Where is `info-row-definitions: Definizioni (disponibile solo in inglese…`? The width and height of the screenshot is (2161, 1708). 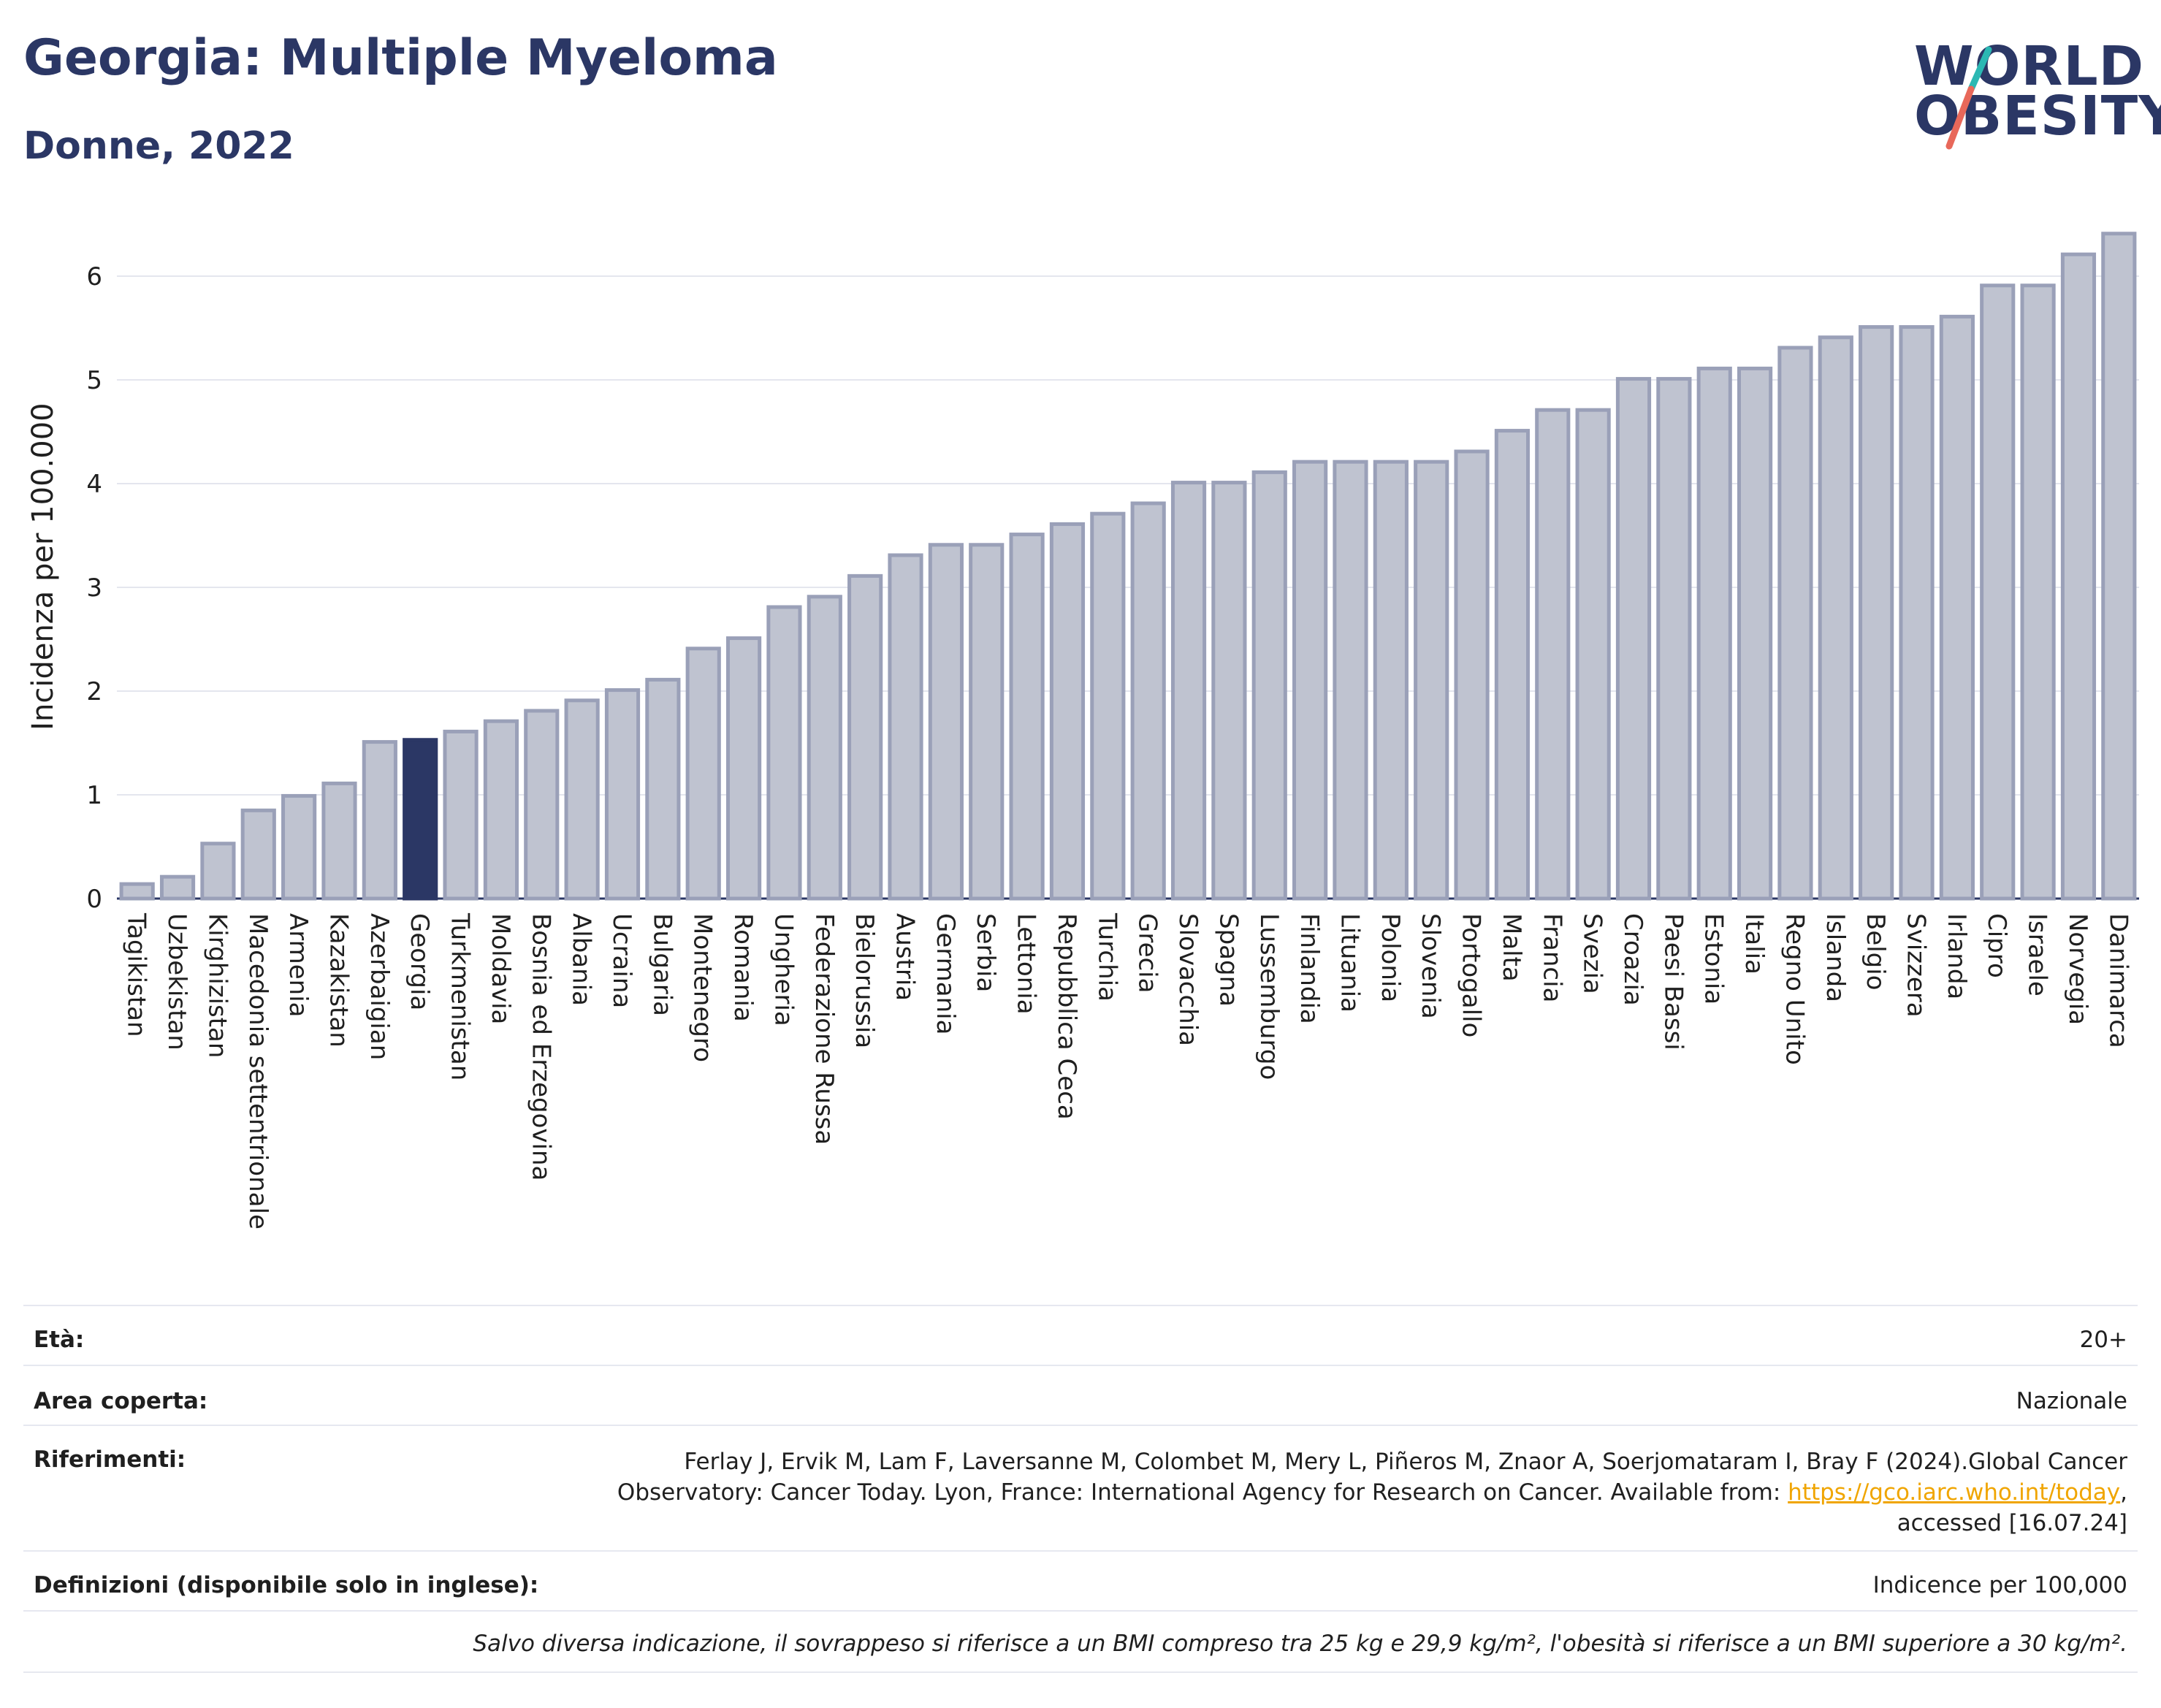 info-row-definitions: Definizioni (disponibile solo in inglese… is located at coordinates (1080, 1581).